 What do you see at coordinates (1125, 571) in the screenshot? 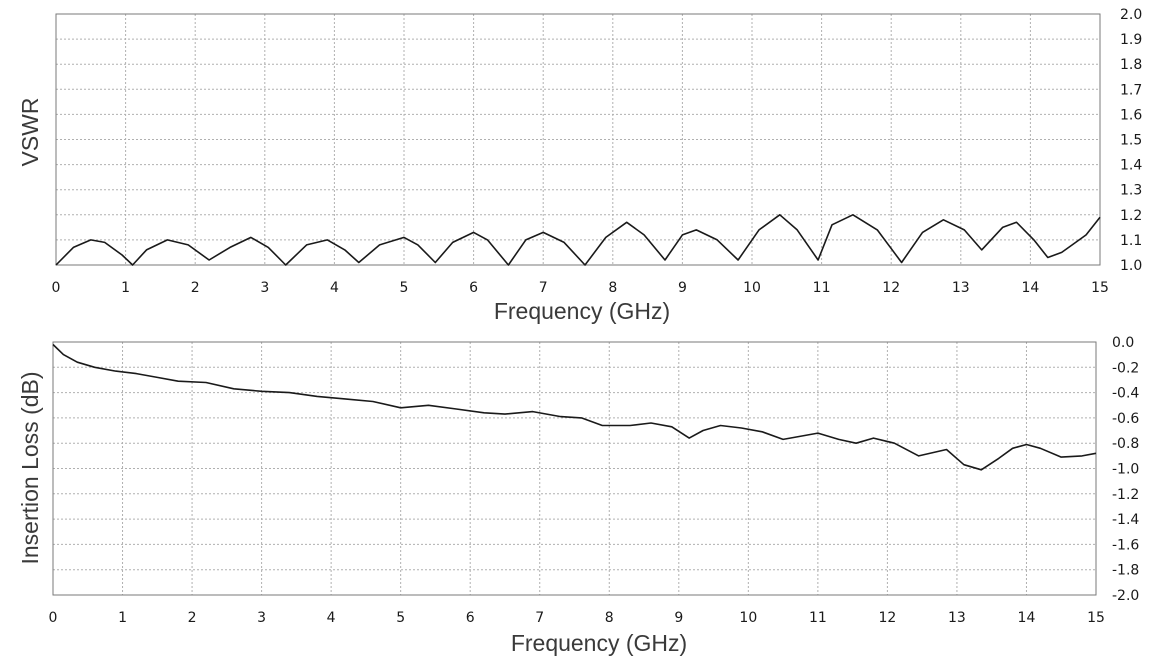
I see `insertion-loss-y-tick-label: -1.8` at bounding box center [1125, 571].